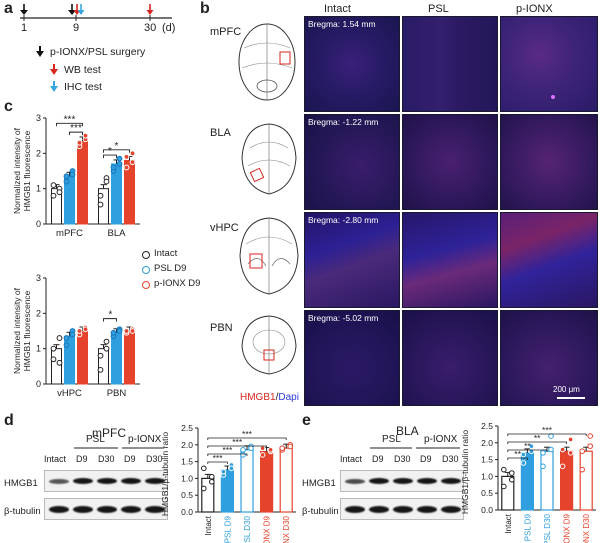  Describe the element at coordinates (130, 459) in the screenshot. I see `blot-d-lane-pionx-d9: D9` at that location.